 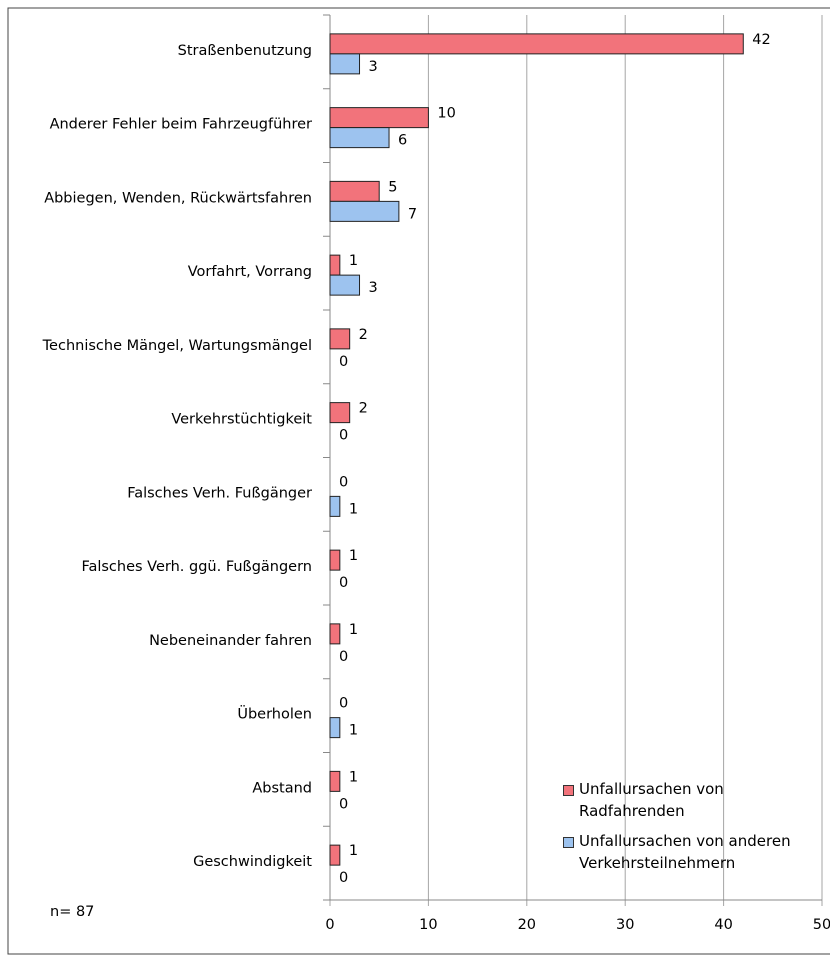 I want to click on data-label: 42, so click(x=761, y=40).